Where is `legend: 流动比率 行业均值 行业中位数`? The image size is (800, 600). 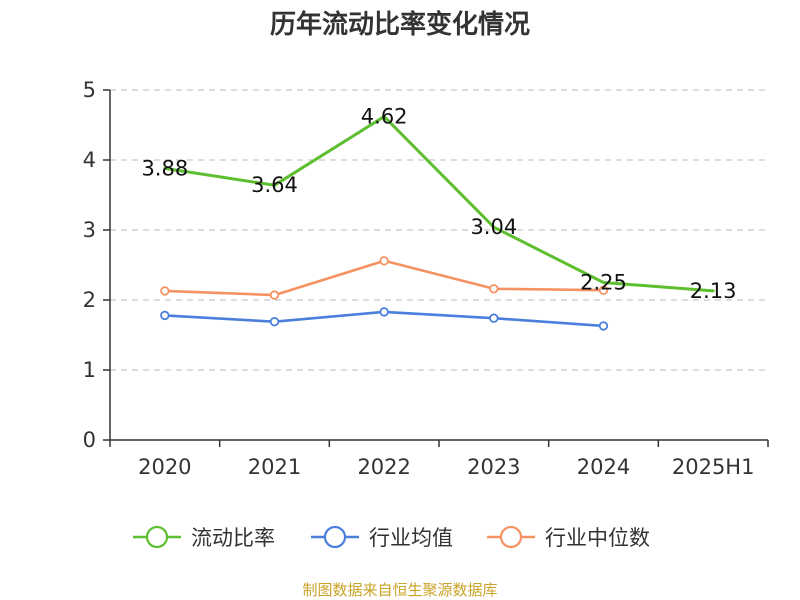
legend: 流动比率 行业均值 行业中位数 is located at coordinates (391, 537).